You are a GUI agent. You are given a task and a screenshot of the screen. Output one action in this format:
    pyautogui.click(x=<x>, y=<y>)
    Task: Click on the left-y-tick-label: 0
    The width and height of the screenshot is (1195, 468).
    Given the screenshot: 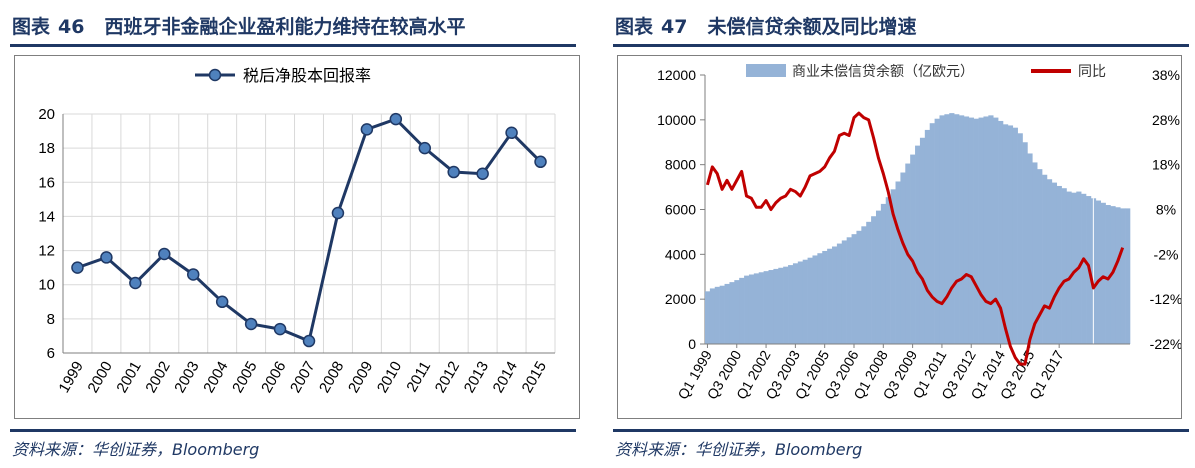 What is the action you would take?
    pyautogui.click(x=692, y=344)
    